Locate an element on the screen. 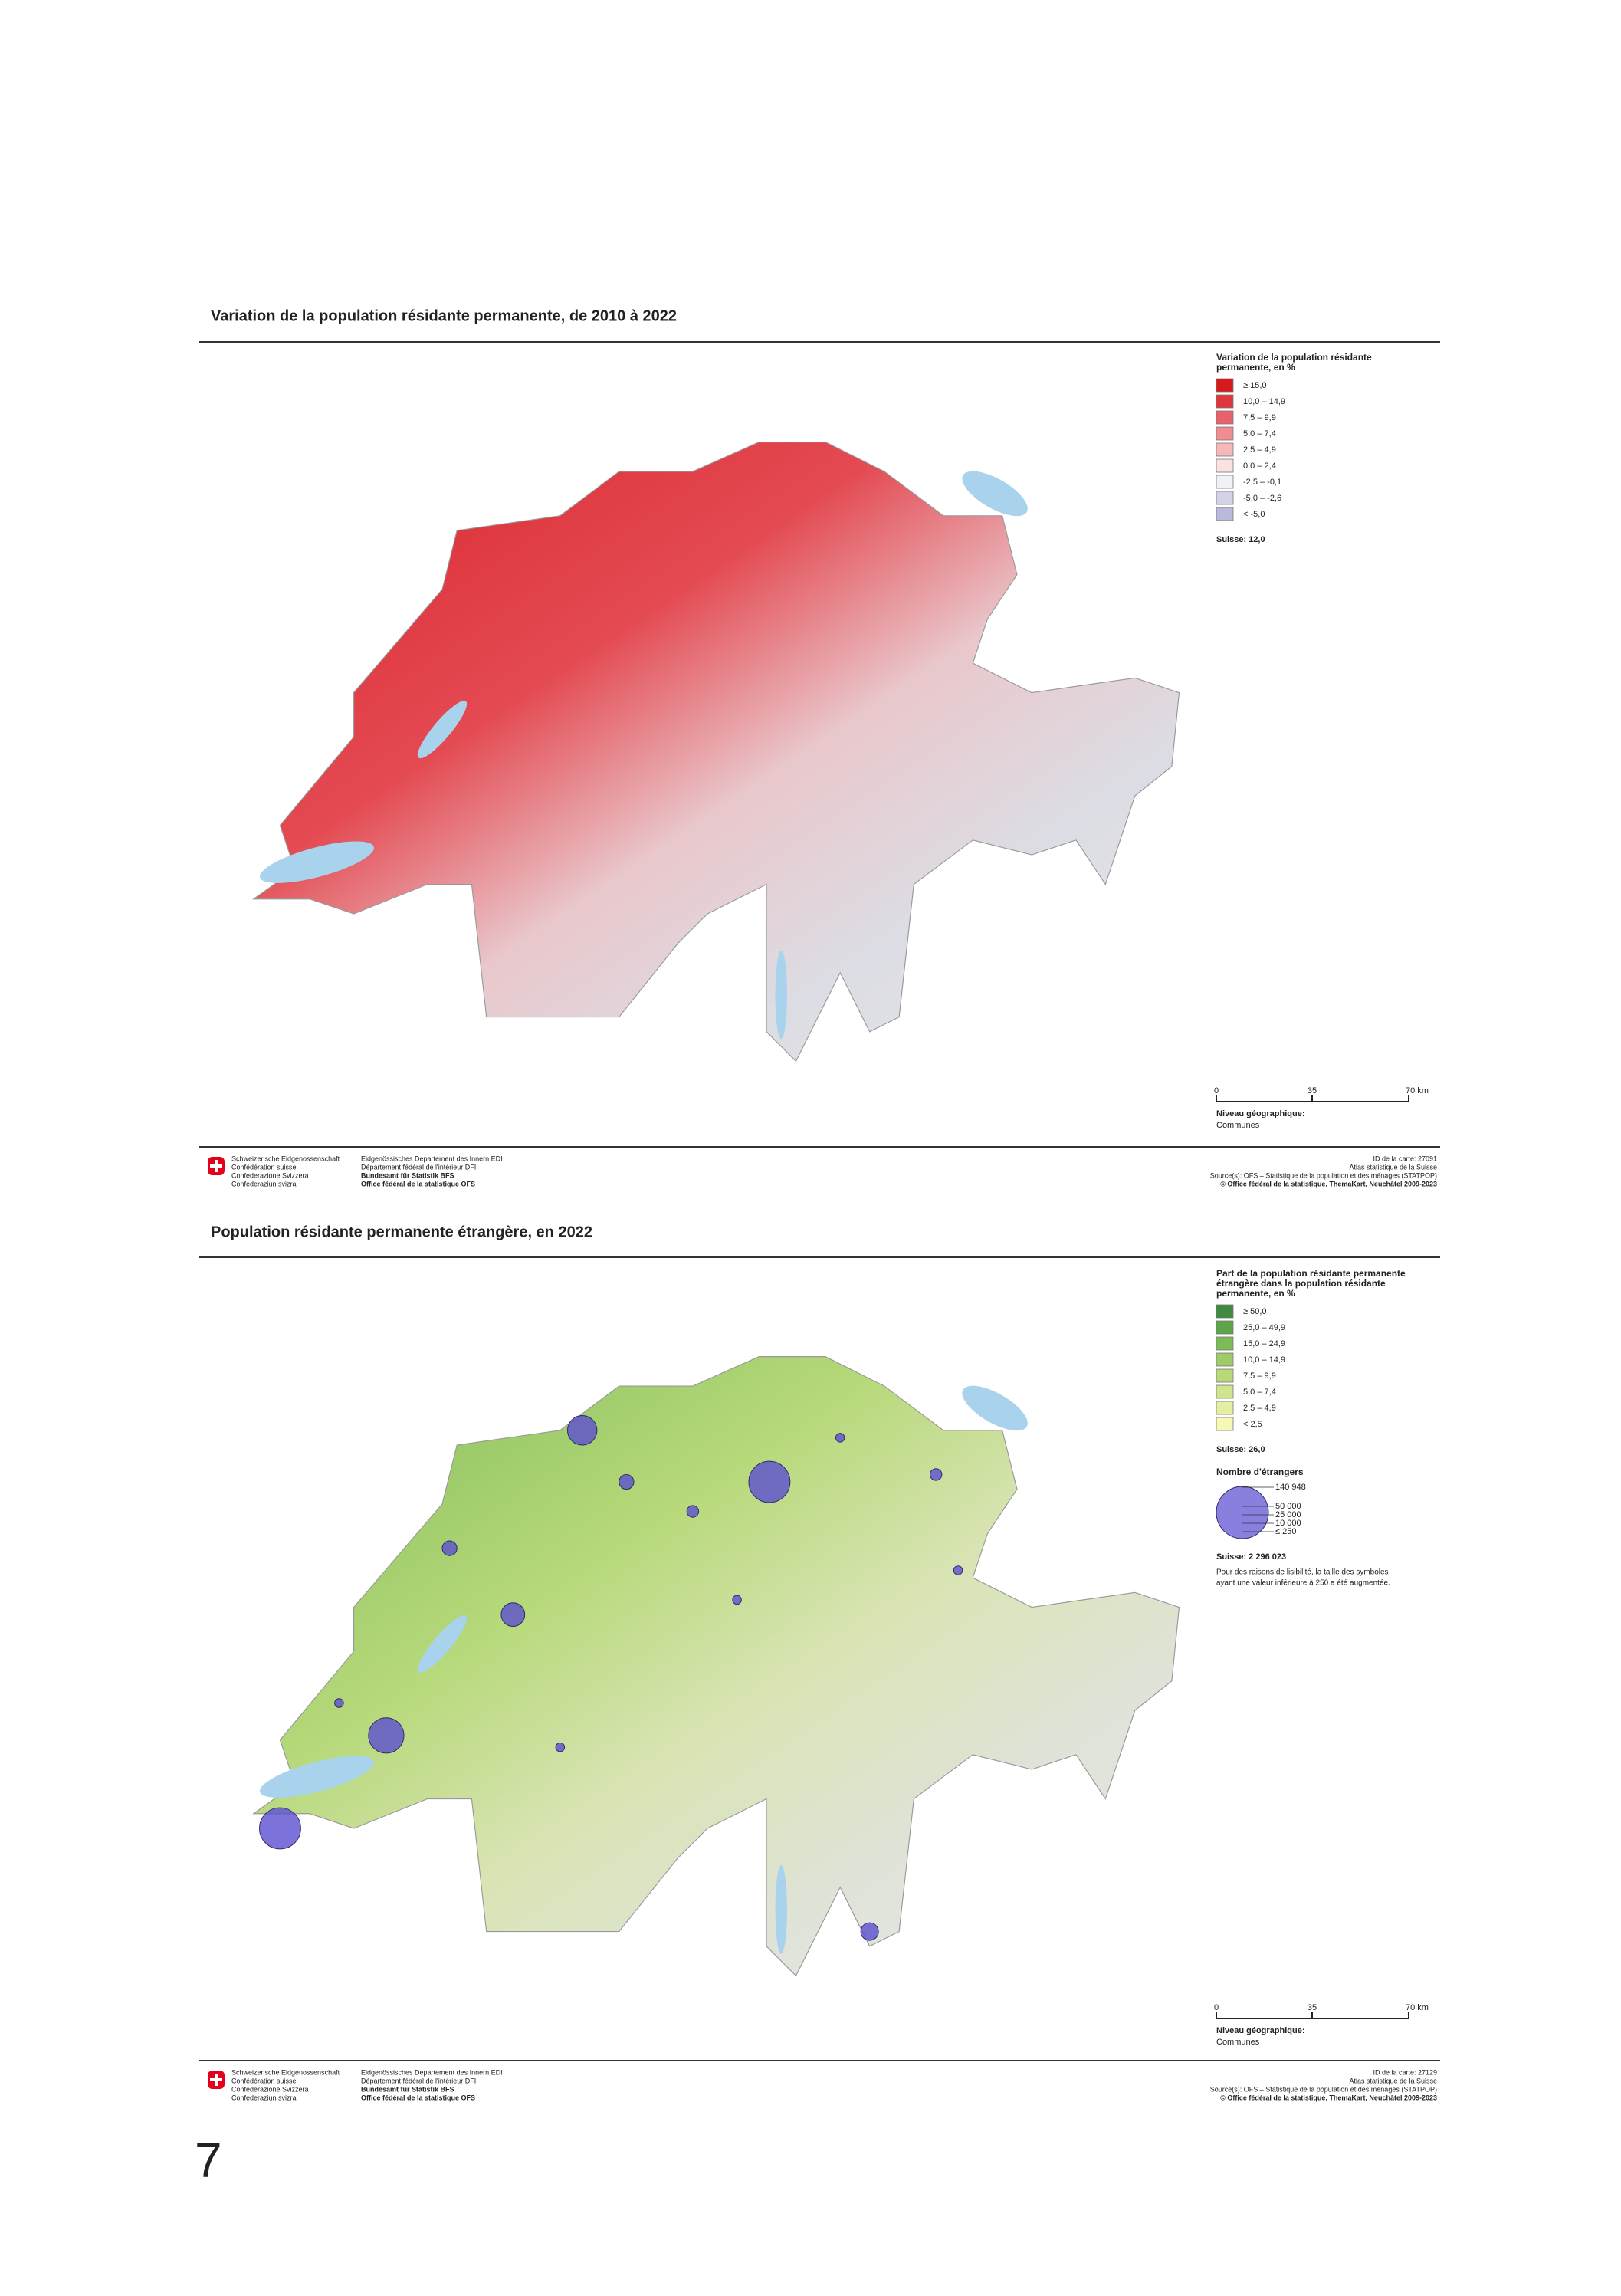 This screenshot has width=1621, height=2296. legend-label: -2,5 – -0,1 is located at coordinates (1262, 482).